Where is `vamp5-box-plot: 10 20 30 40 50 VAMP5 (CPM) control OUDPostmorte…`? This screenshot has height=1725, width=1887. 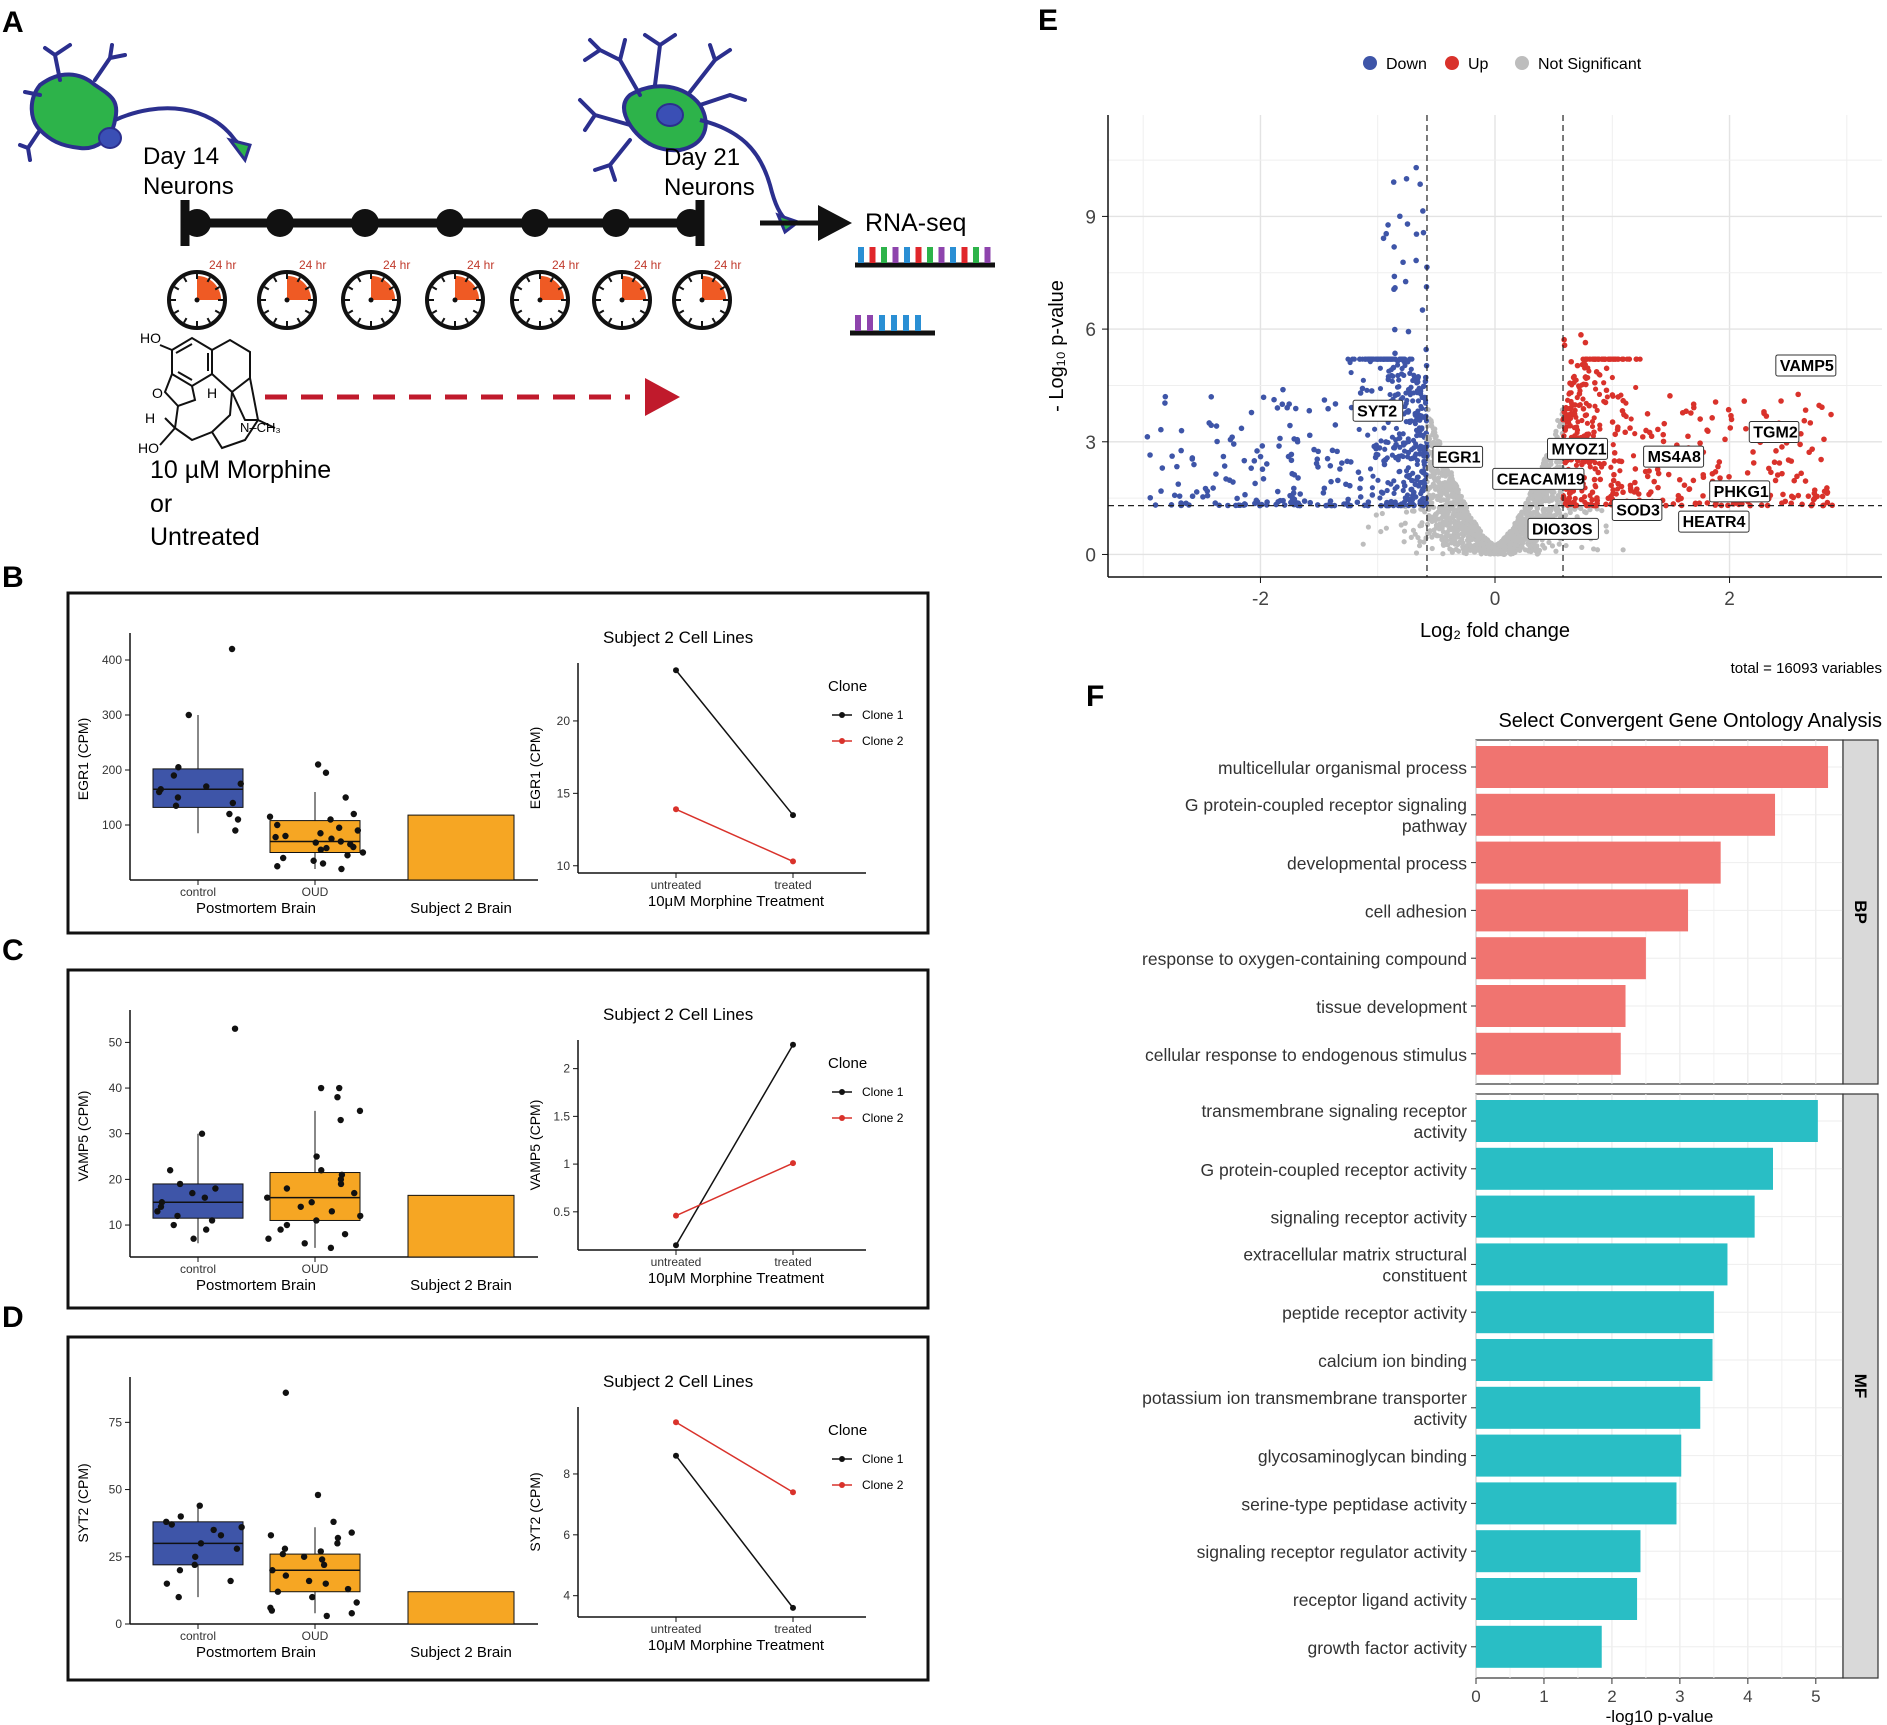
vamp5-box-plot: 10 20 30 40 50 VAMP5 (CPM) control OUDPostmorte… is located at coordinates (306, 1152).